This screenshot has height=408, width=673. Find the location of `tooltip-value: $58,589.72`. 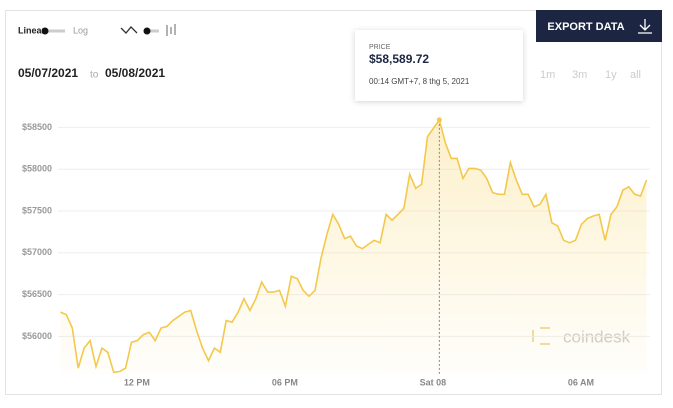

tooltip-value: $58,589.72 is located at coordinates (399, 59).